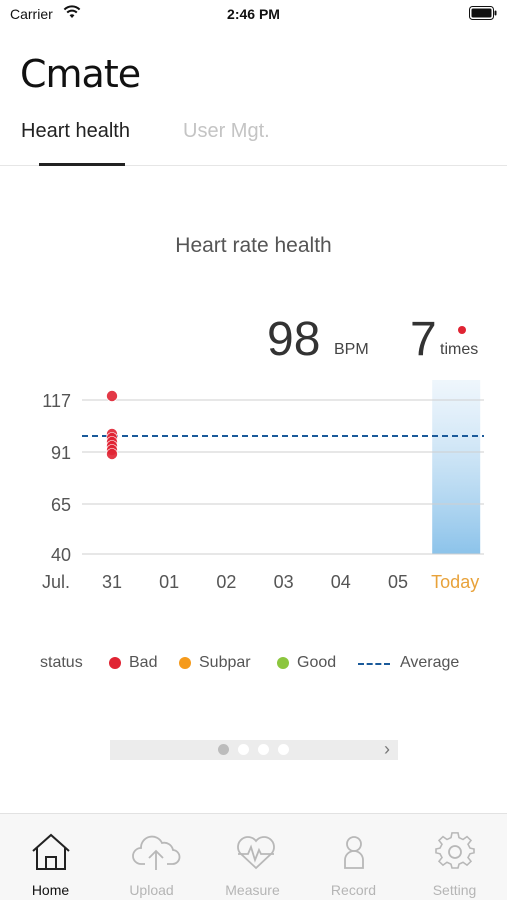  Describe the element at coordinates (387, 749) in the screenshot. I see `chevron-right-icon: ›` at that location.